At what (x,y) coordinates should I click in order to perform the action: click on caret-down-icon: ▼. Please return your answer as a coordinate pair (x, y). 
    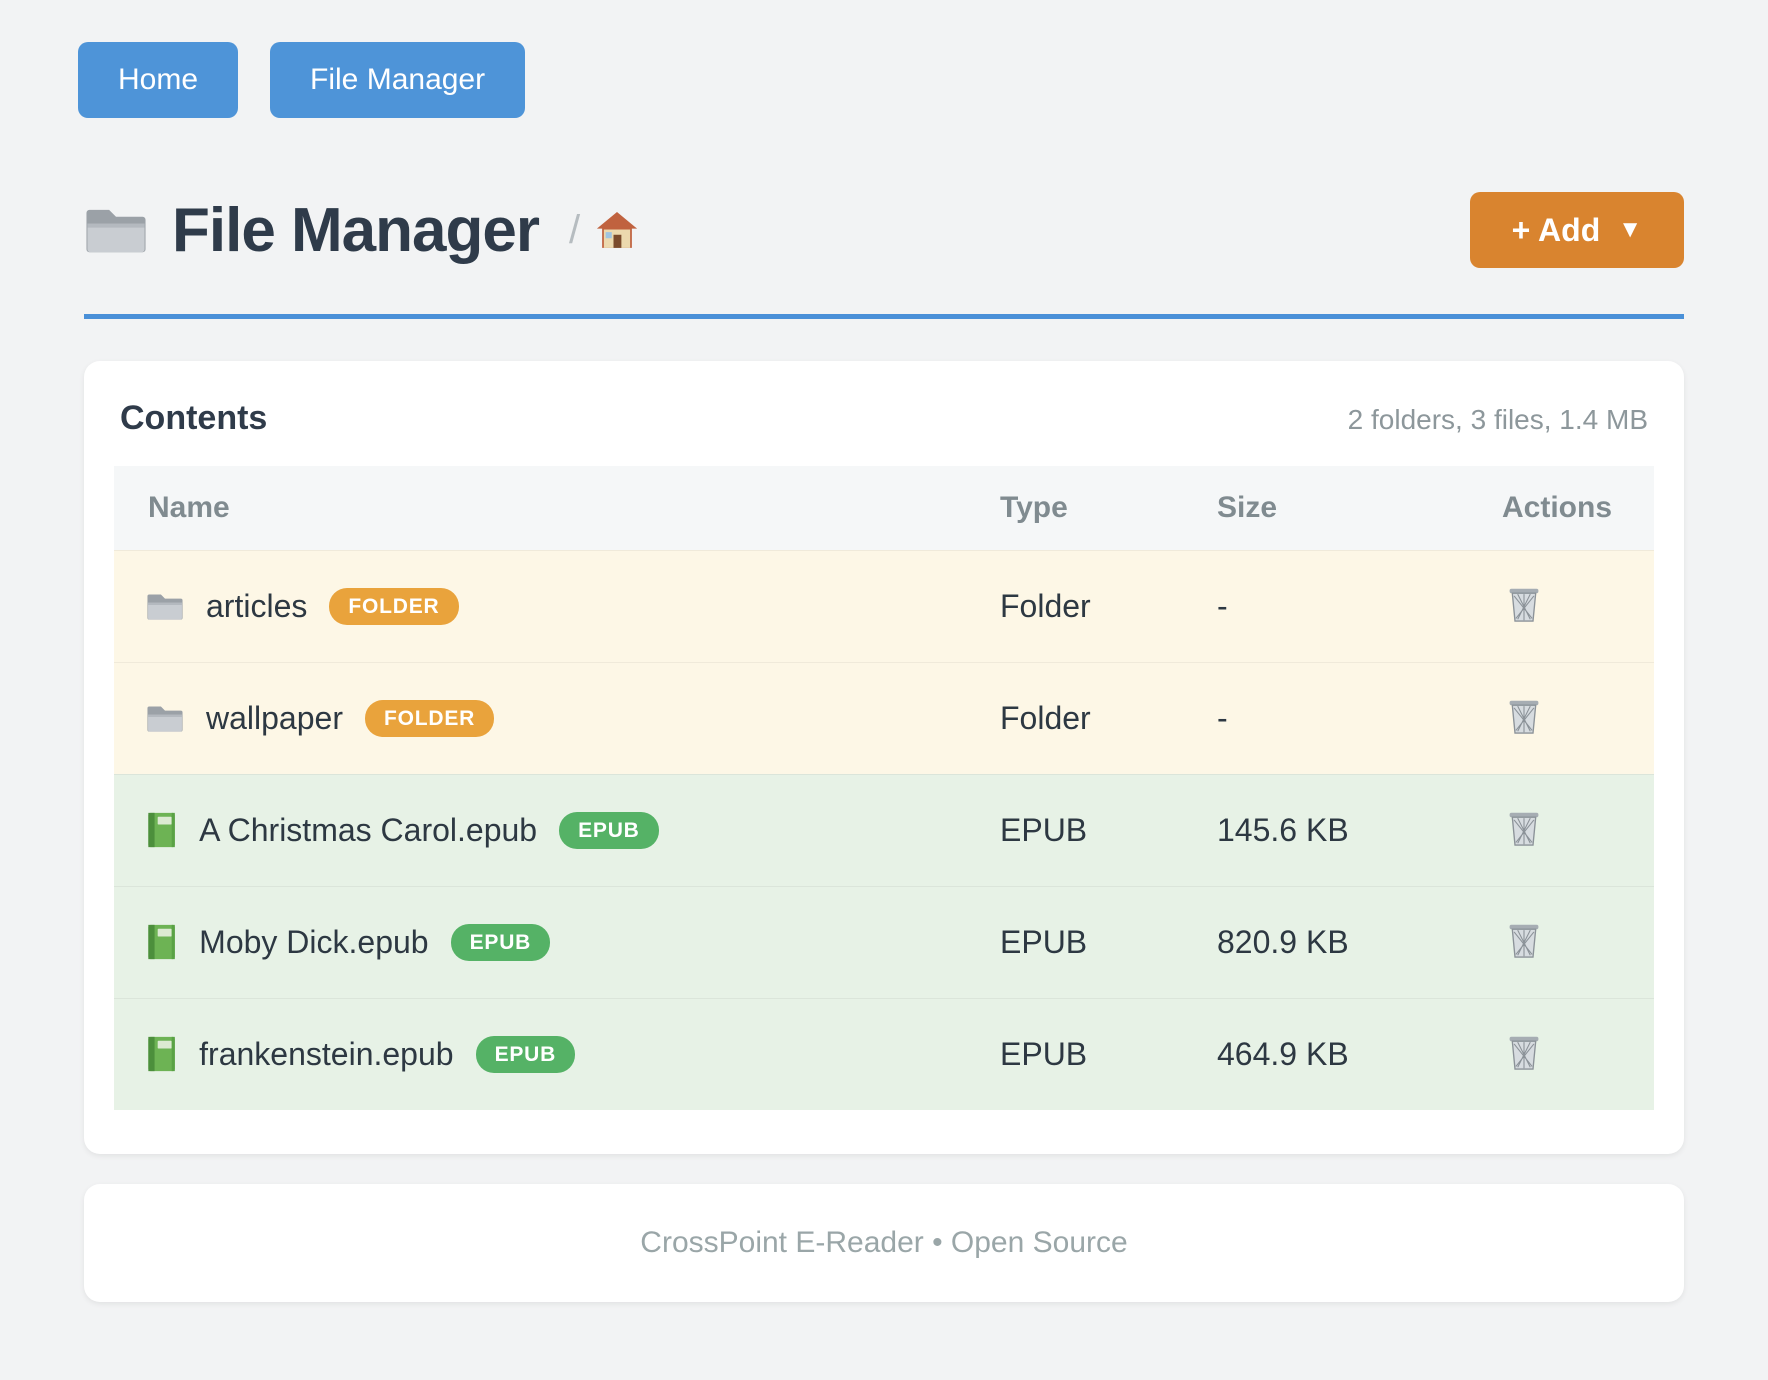
    Looking at the image, I should click on (1630, 229).